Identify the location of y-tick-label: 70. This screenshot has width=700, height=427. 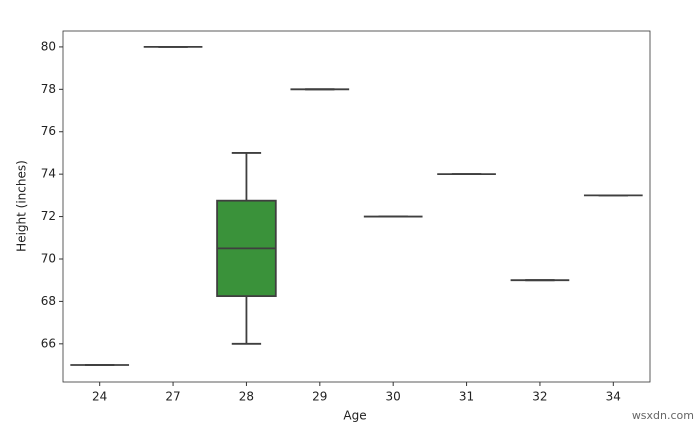
(48, 258).